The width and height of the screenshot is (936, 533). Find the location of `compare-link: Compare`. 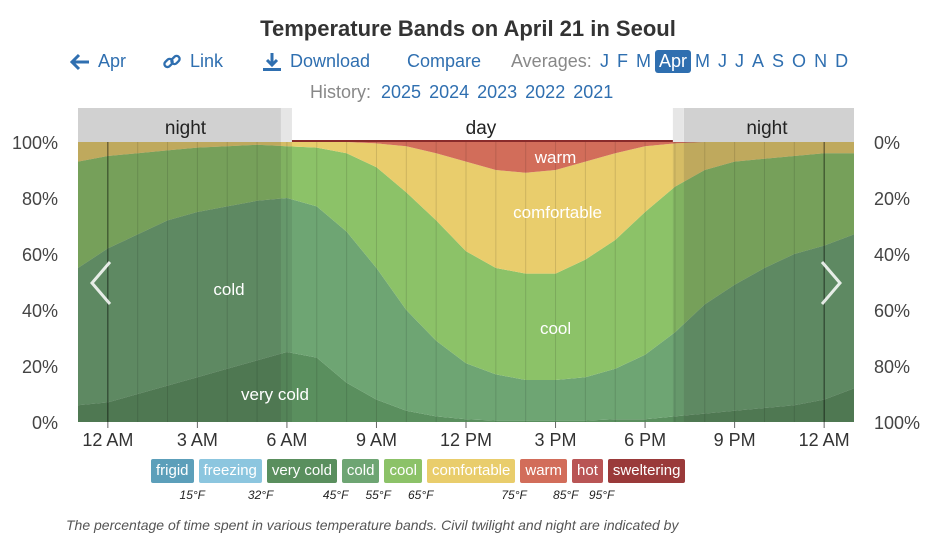

compare-link: Compare is located at coordinates (444, 61).